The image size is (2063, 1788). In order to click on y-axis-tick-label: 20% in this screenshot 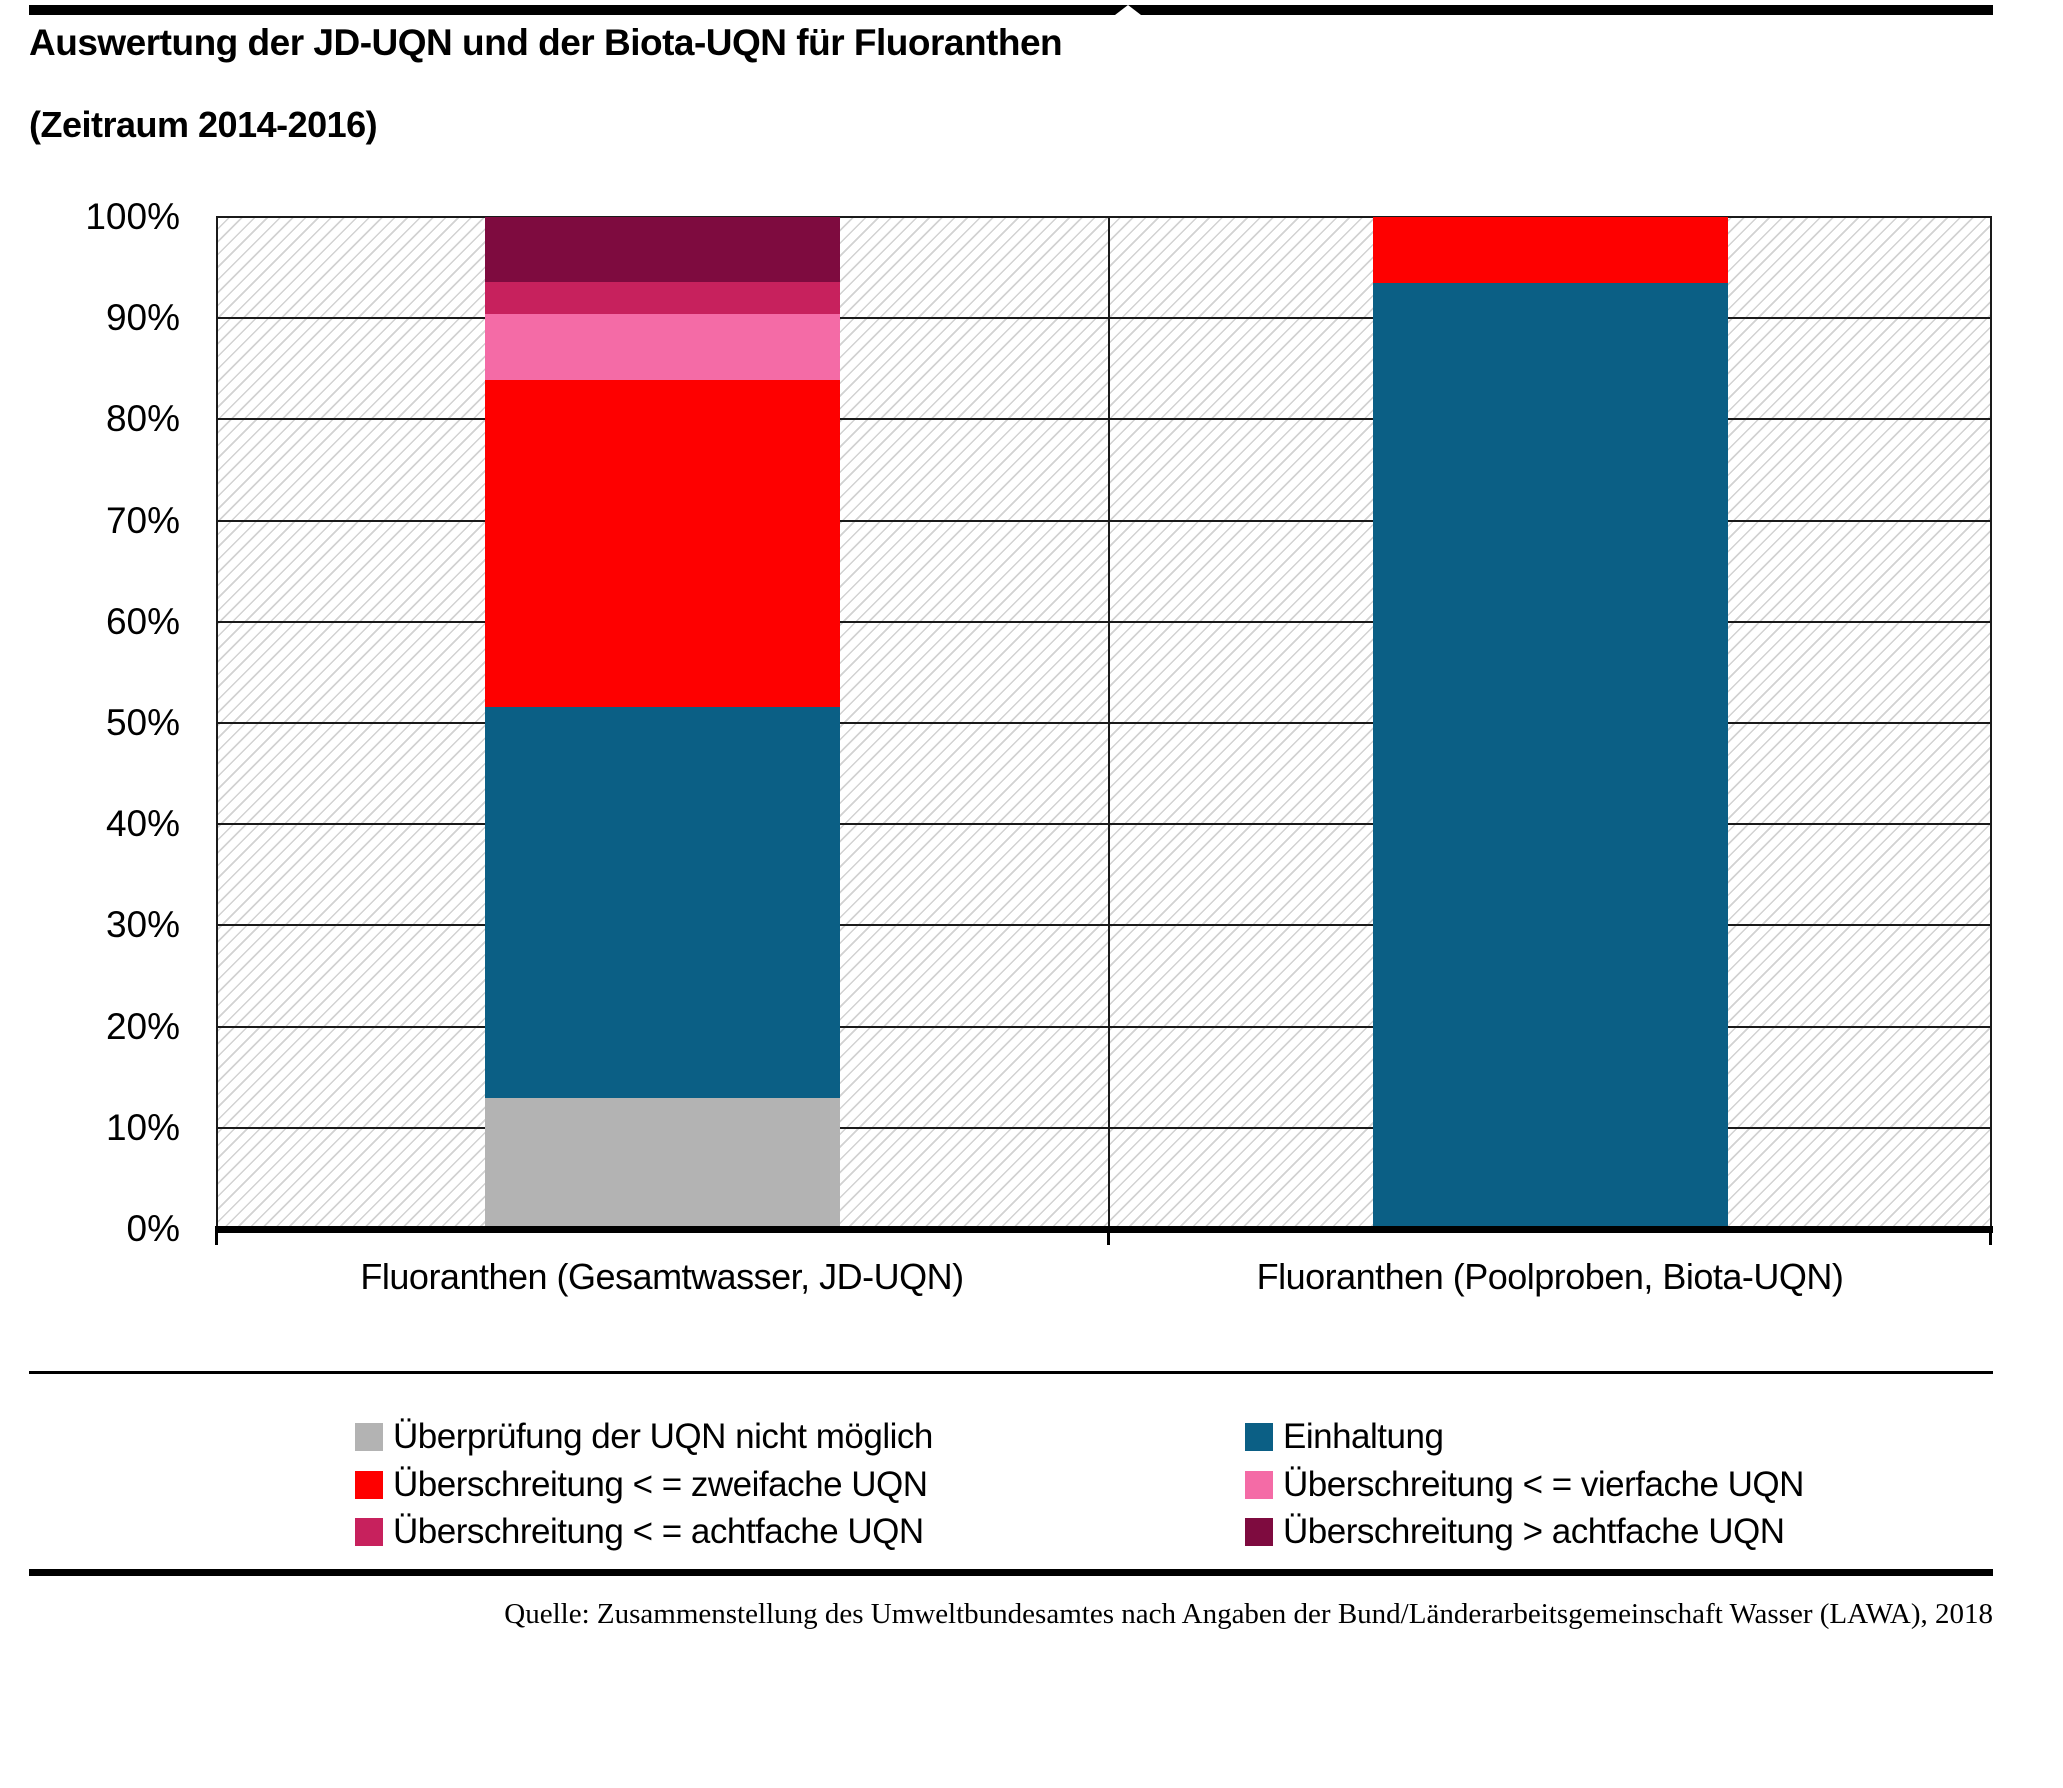, I will do `click(142, 1026)`.